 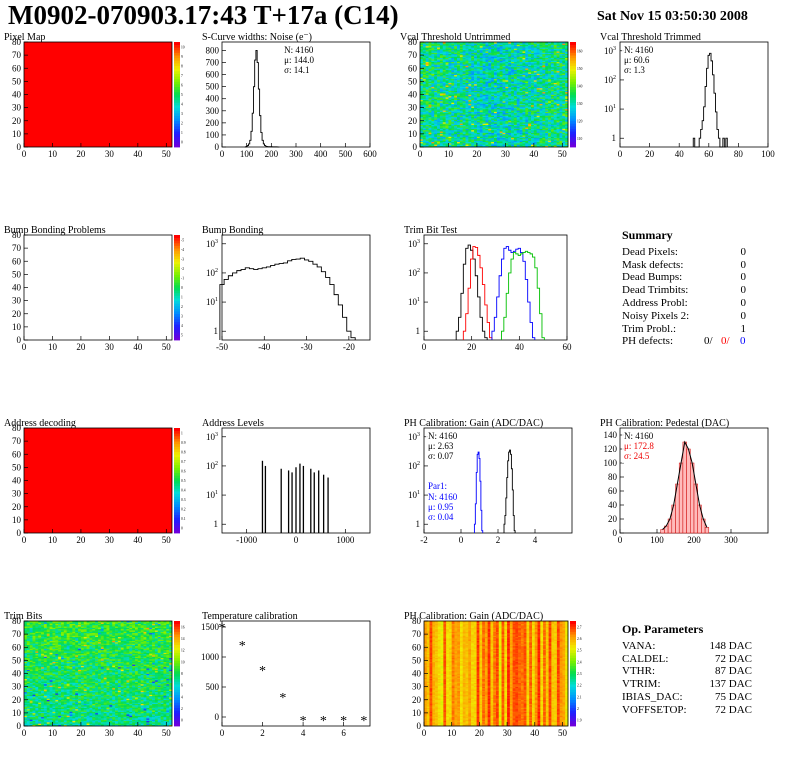 What do you see at coordinates (684, 252) in the screenshot?
I see `summary-row: Dead Pixels: 0` at bounding box center [684, 252].